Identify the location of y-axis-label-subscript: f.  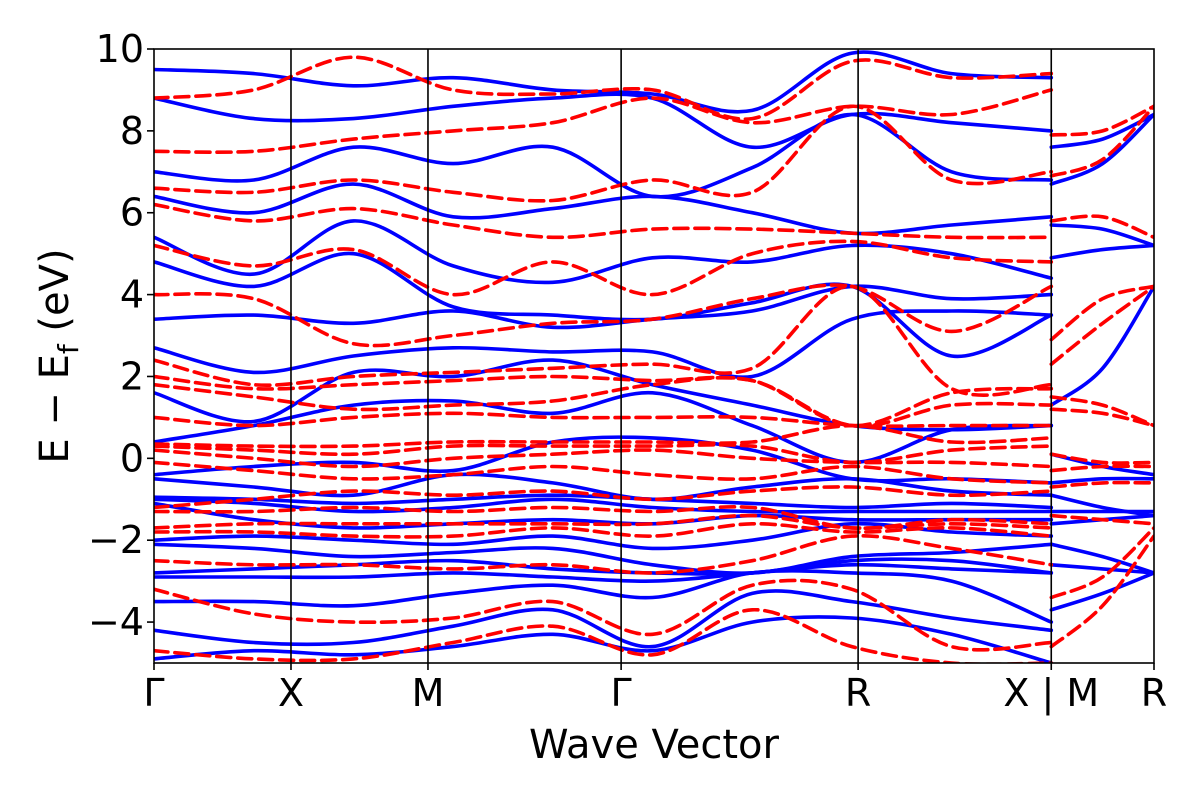
(68, 348).